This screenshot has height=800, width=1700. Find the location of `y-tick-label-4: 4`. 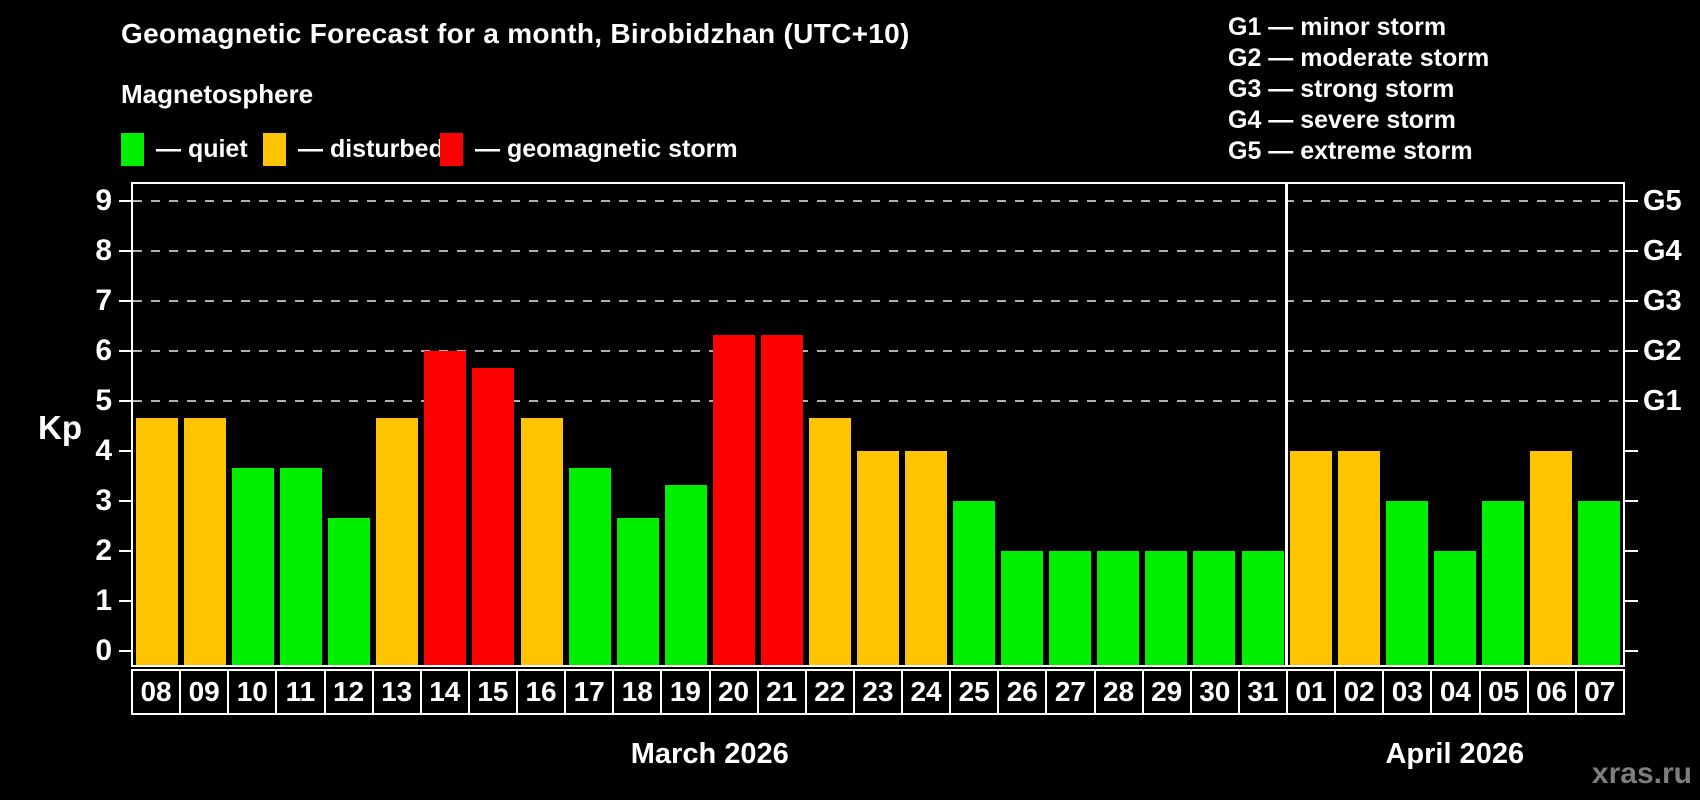

y-tick-label-4: 4 is located at coordinates (103, 450).